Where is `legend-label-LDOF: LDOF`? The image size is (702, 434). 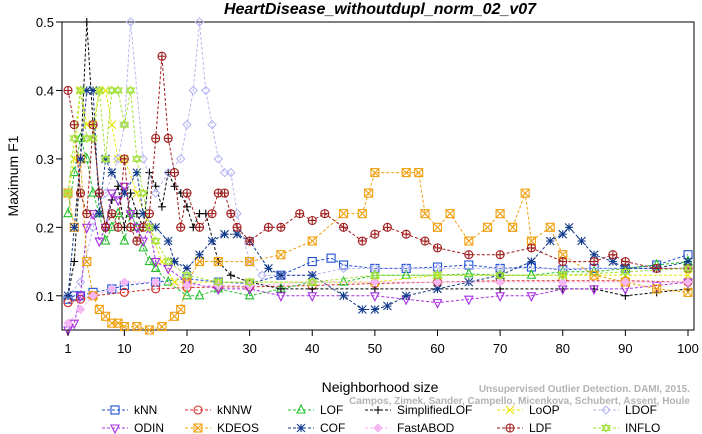
legend-label-LDOF: LDOF is located at coordinates (641, 410).